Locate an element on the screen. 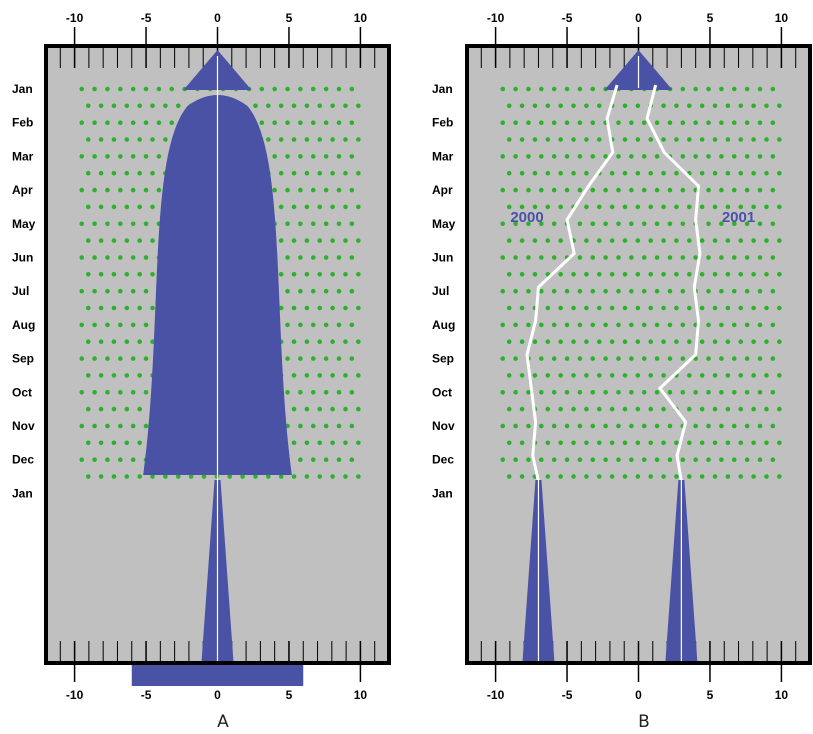 The width and height of the screenshot is (813, 734). tick-label-top: 5 is located at coordinates (289, 18).